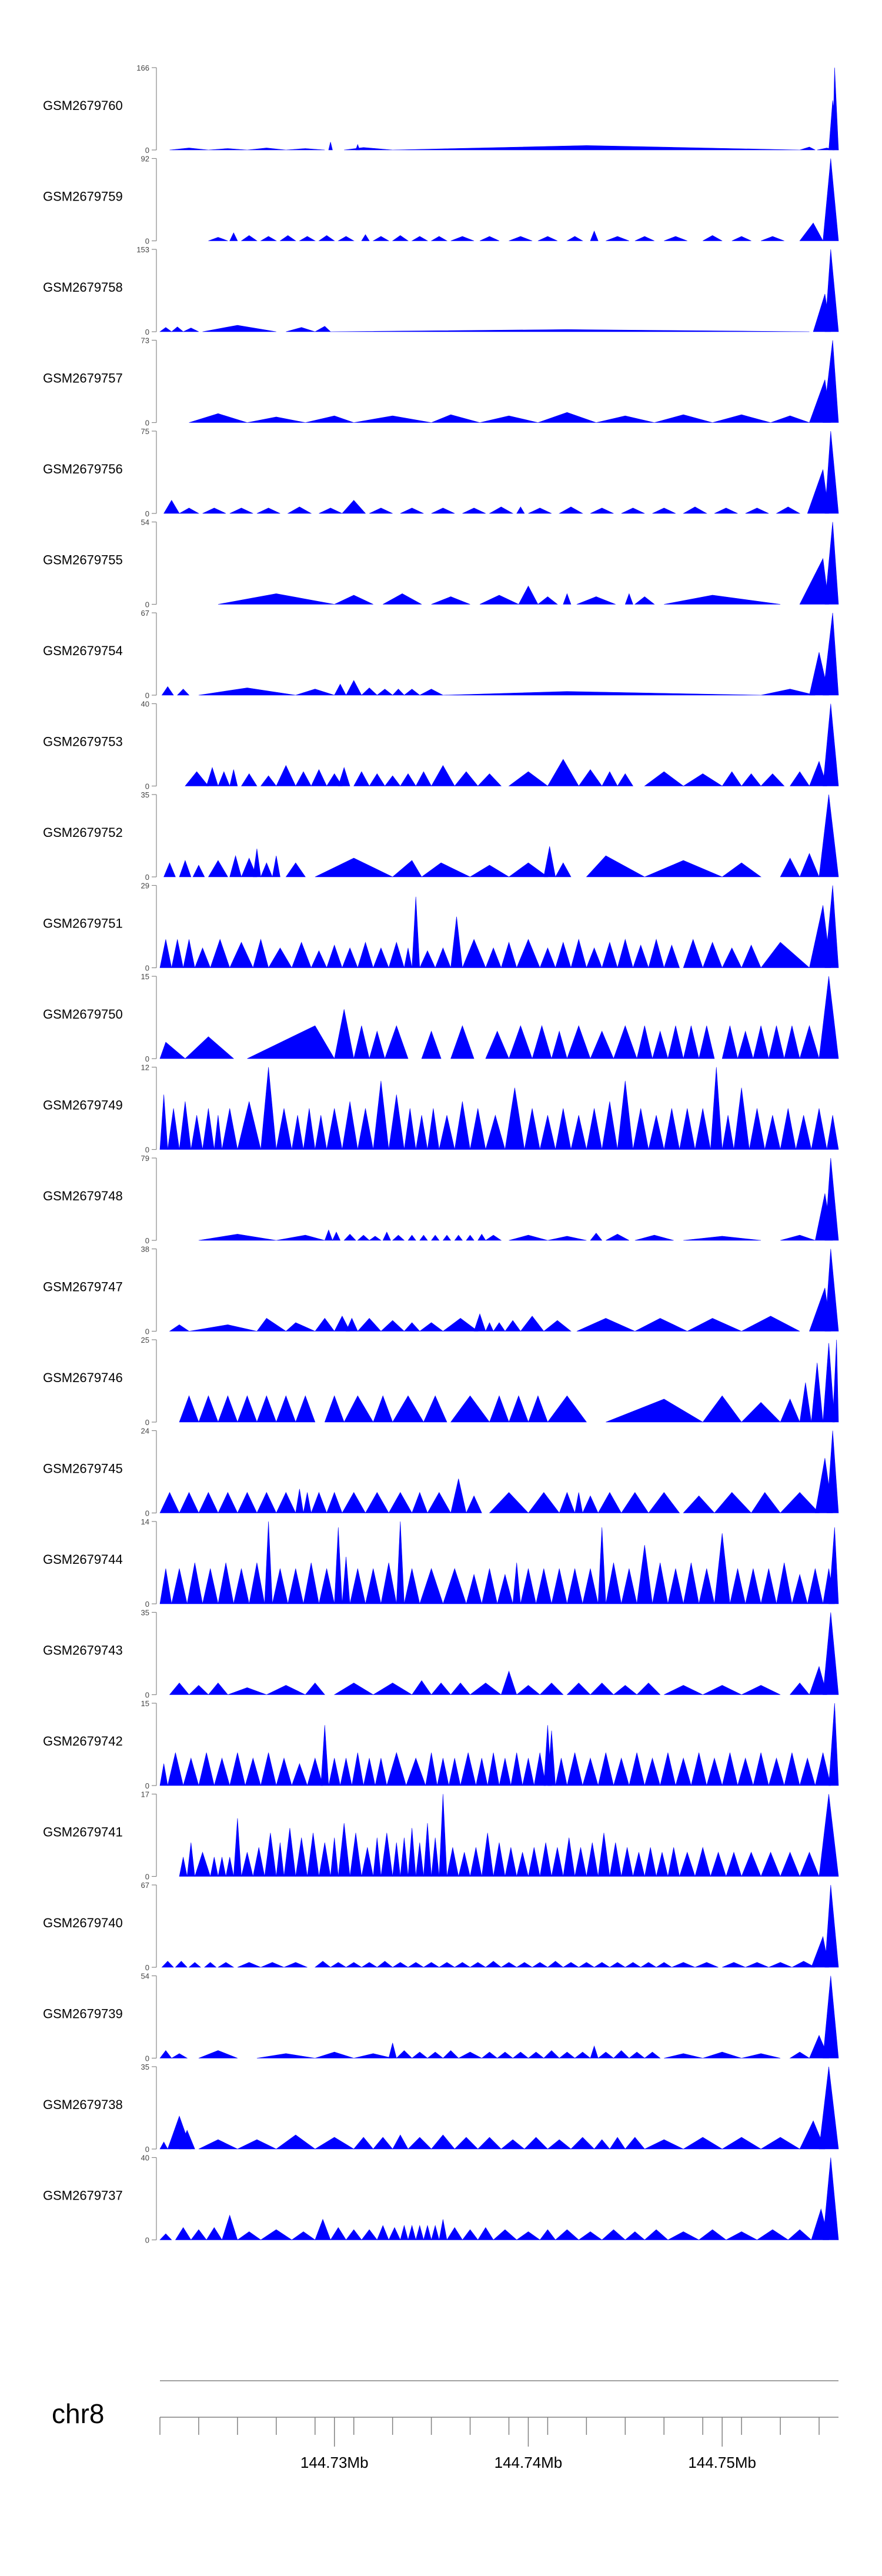  Describe the element at coordinates (83, 2014) in the screenshot. I see `track-sample-label: GSM2679739` at that location.